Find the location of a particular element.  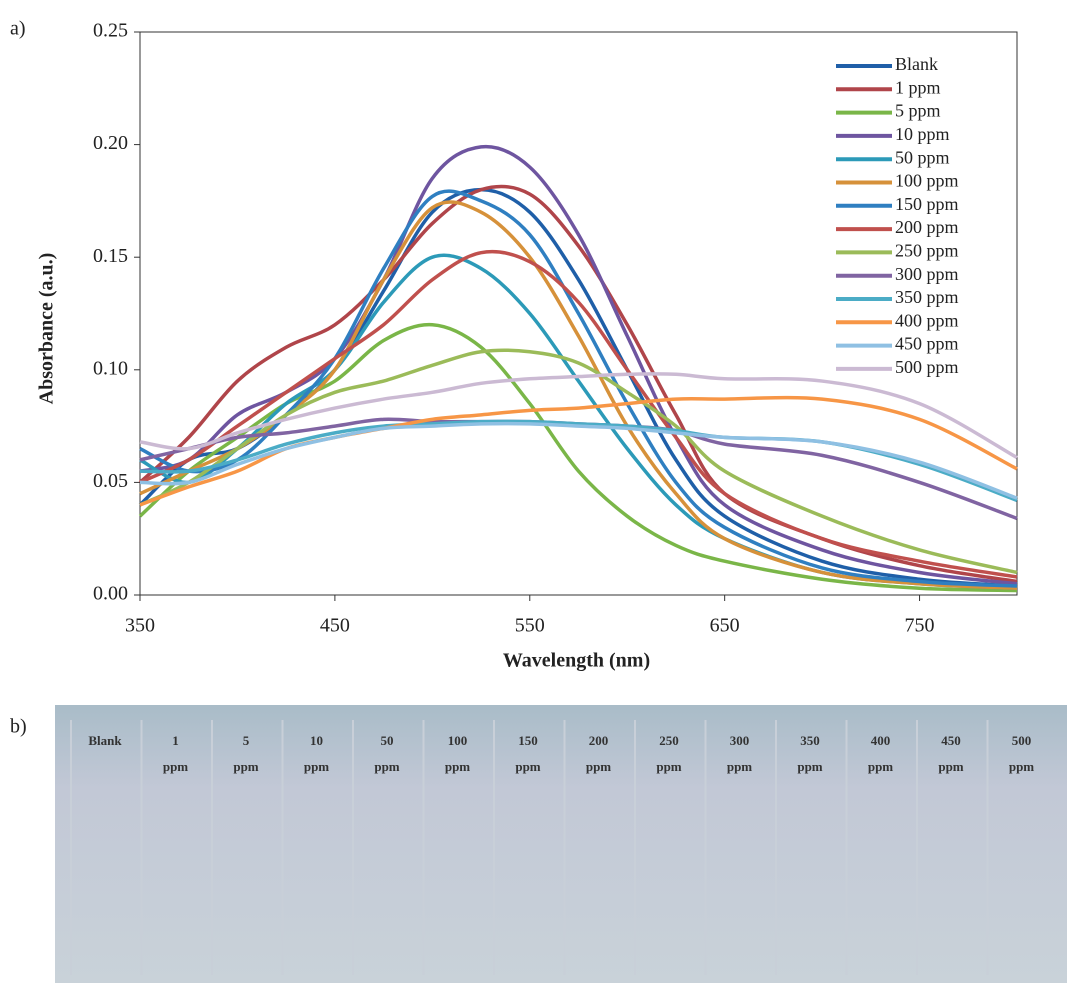

legend-label: 250 ppm is located at coordinates (927, 251).